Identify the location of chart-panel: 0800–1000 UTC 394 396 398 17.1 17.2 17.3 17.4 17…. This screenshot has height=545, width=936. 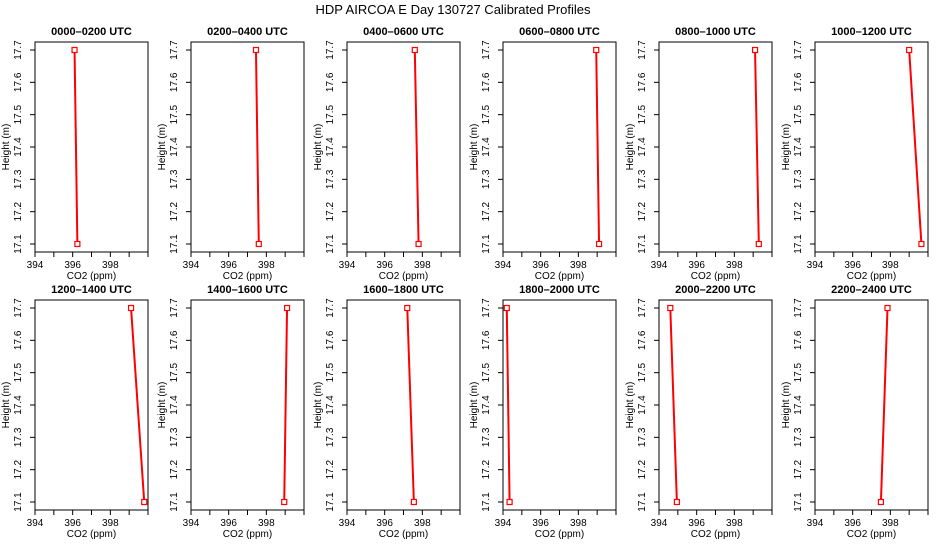
(699, 154).